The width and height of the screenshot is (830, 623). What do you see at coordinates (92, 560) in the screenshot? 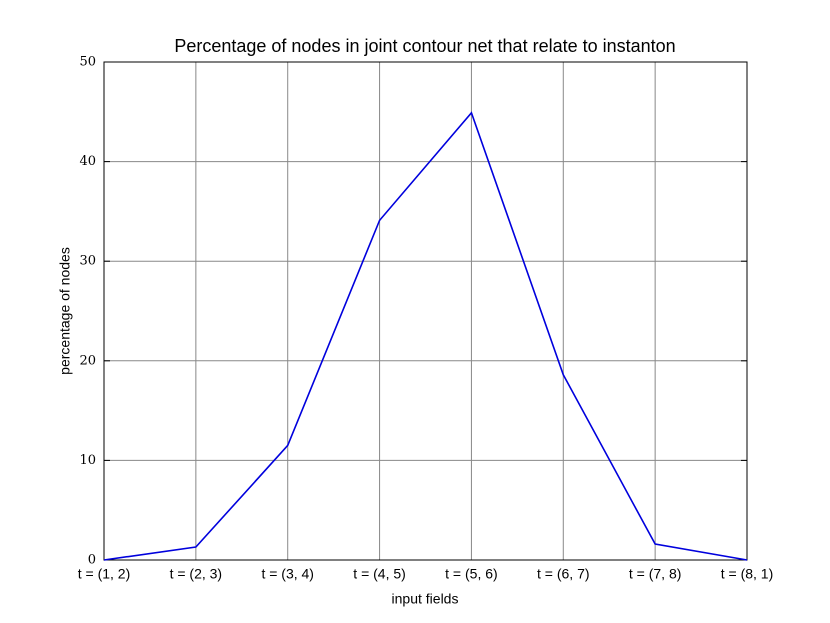
I see `y-tick-label: 0` at bounding box center [92, 560].